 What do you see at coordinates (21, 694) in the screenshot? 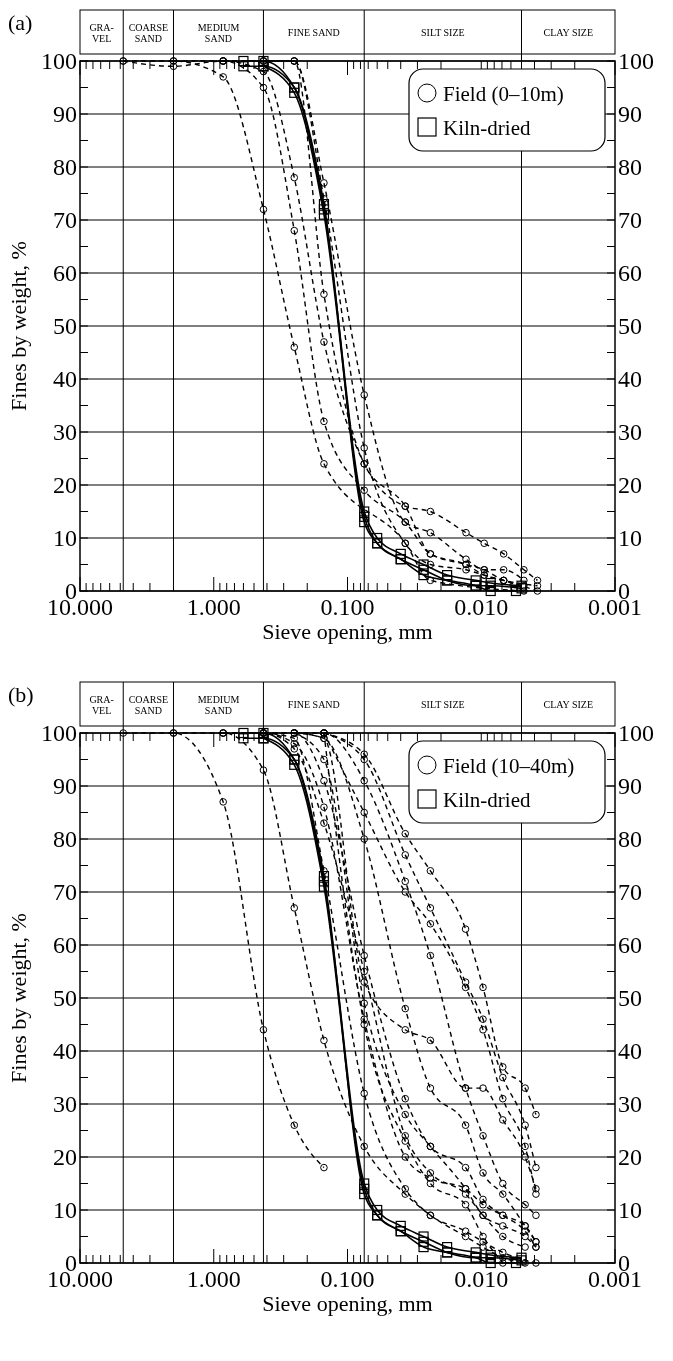
I see `chart-title: (b)` at bounding box center [21, 694].